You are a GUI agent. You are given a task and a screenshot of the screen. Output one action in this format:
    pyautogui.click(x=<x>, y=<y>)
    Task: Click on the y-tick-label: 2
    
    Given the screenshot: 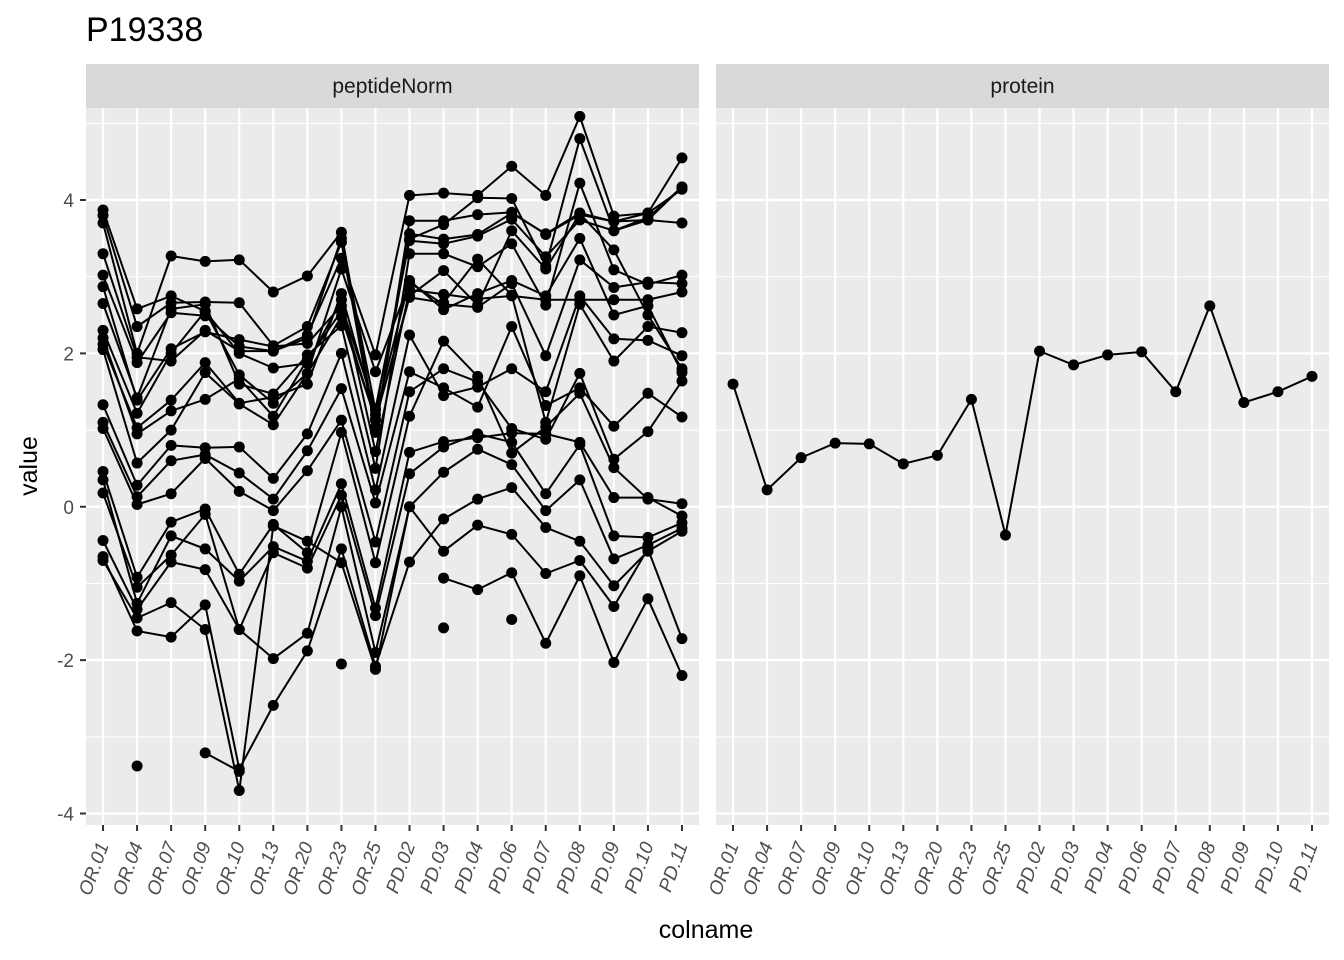 What is the action you would take?
    pyautogui.click(x=68, y=354)
    